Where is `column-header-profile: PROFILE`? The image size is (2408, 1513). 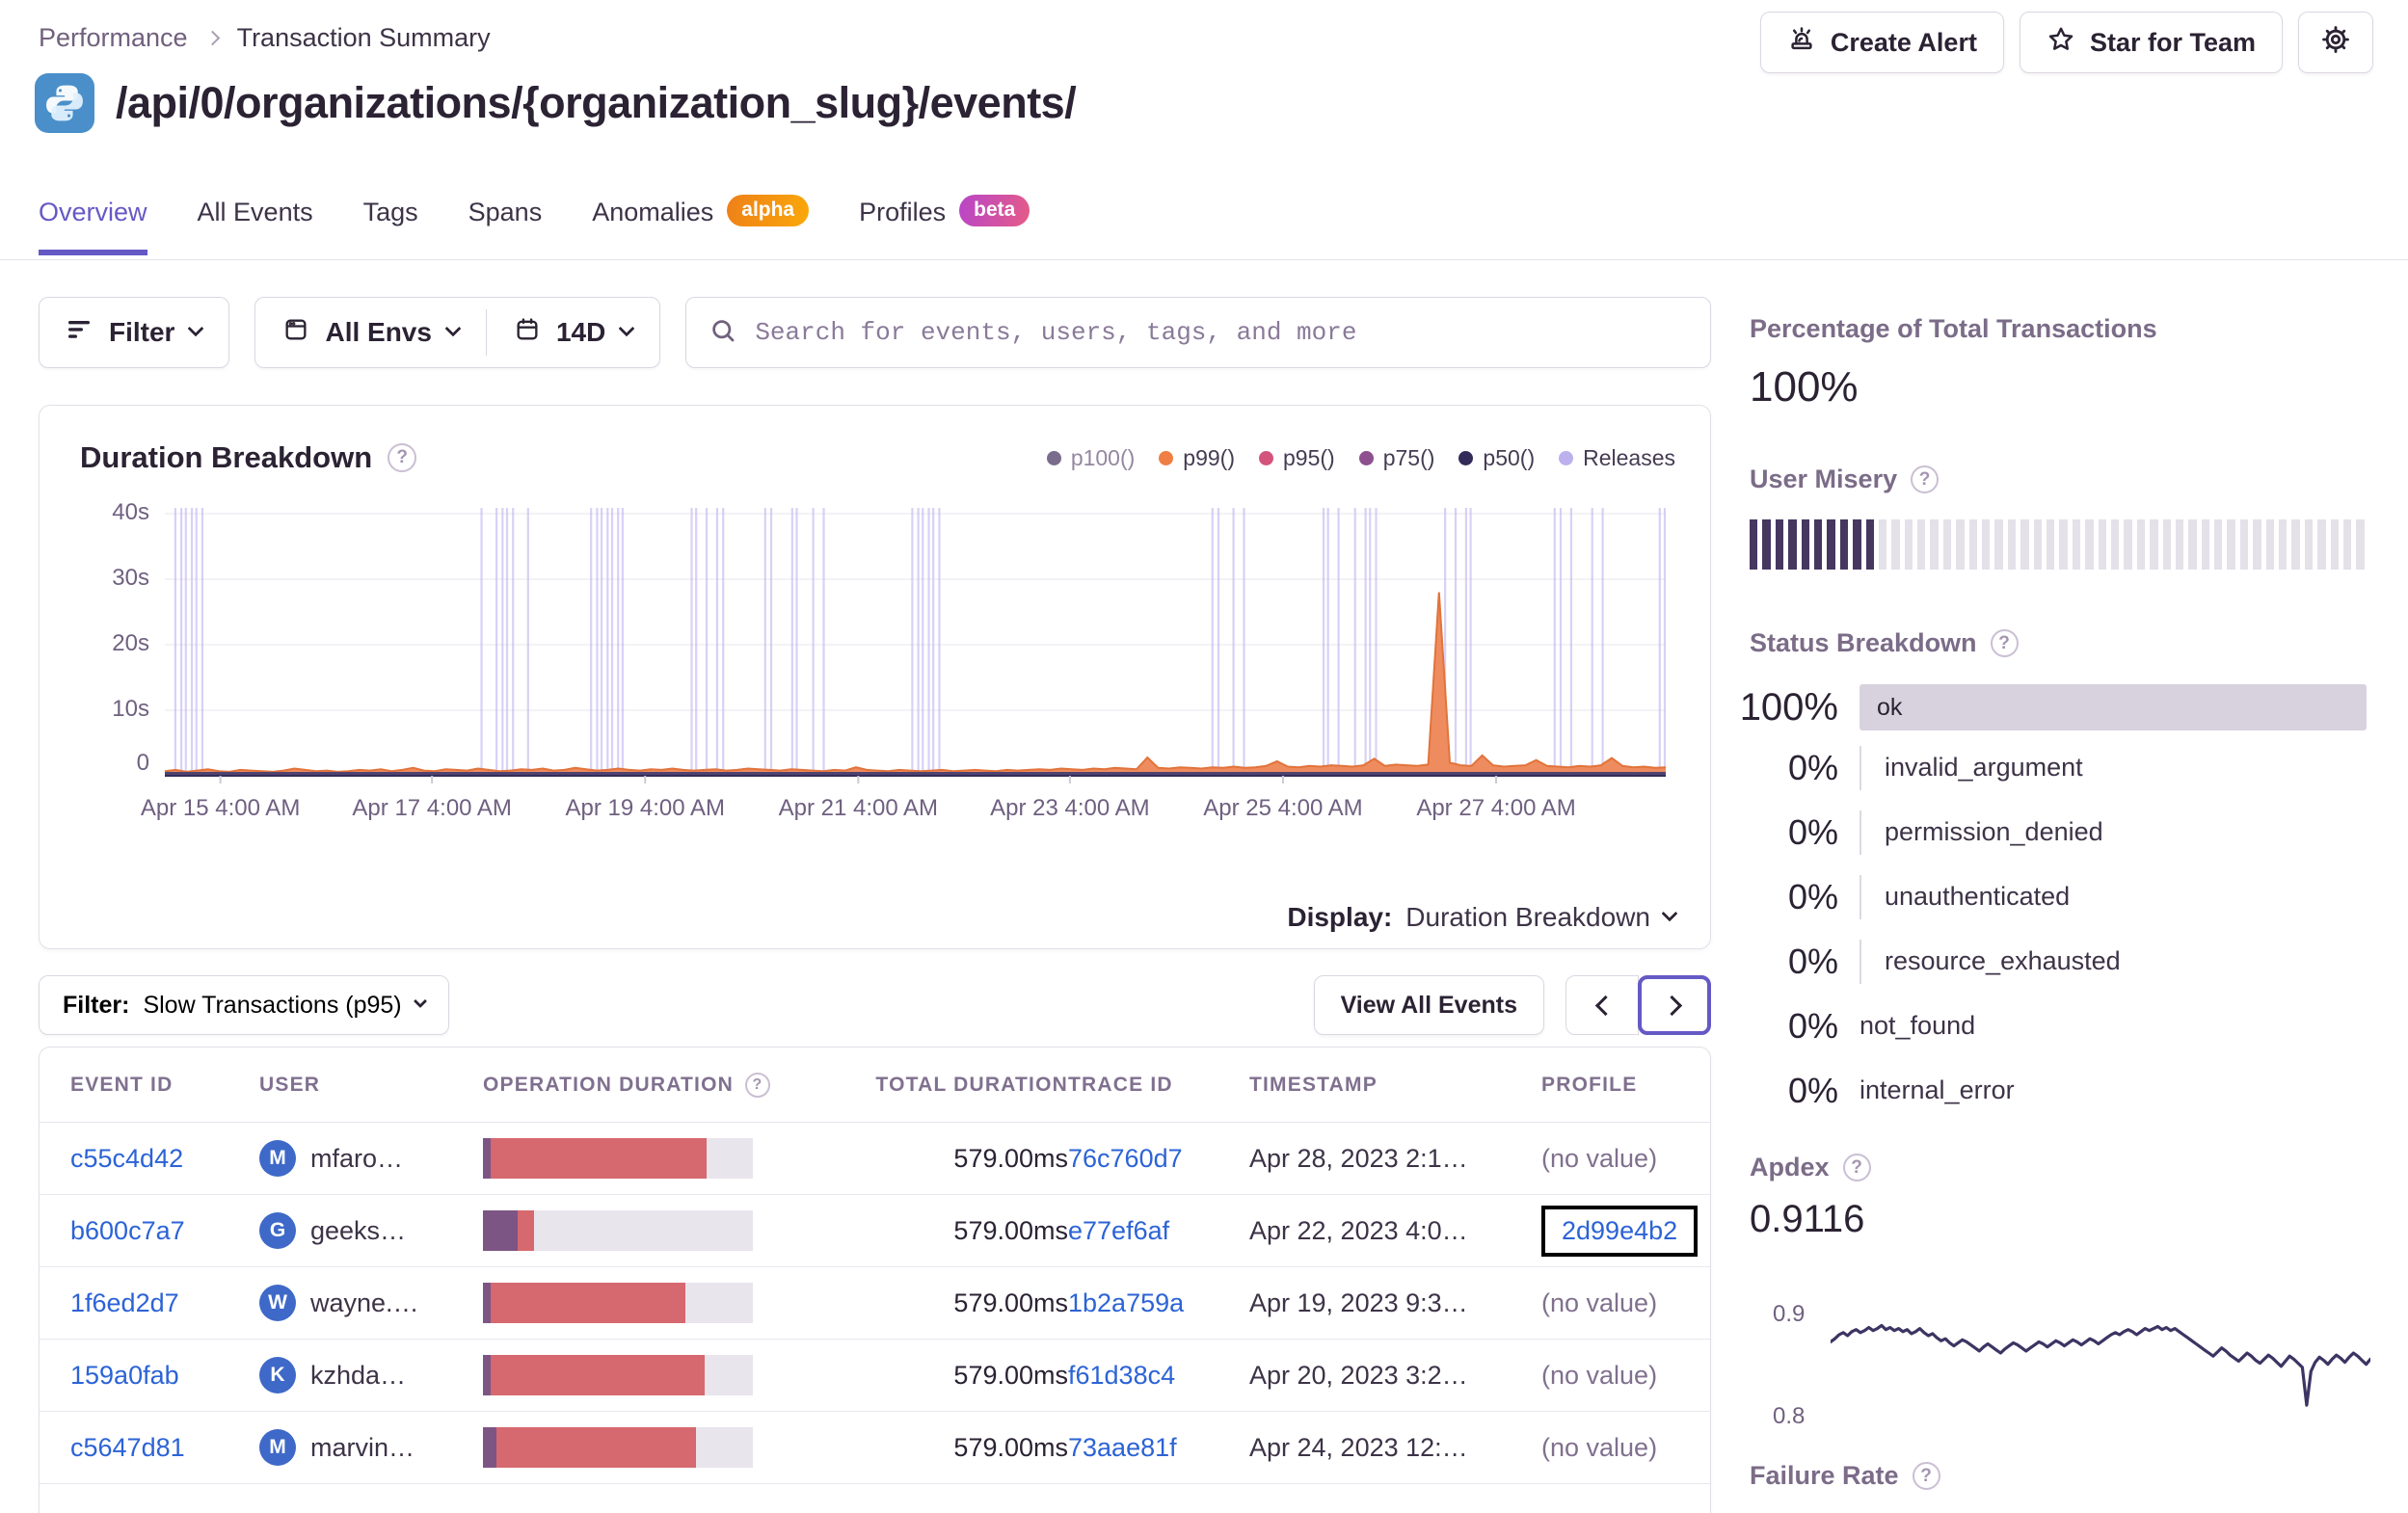
column-header-profile: PROFILE is located at coordinates (1611, 1085).